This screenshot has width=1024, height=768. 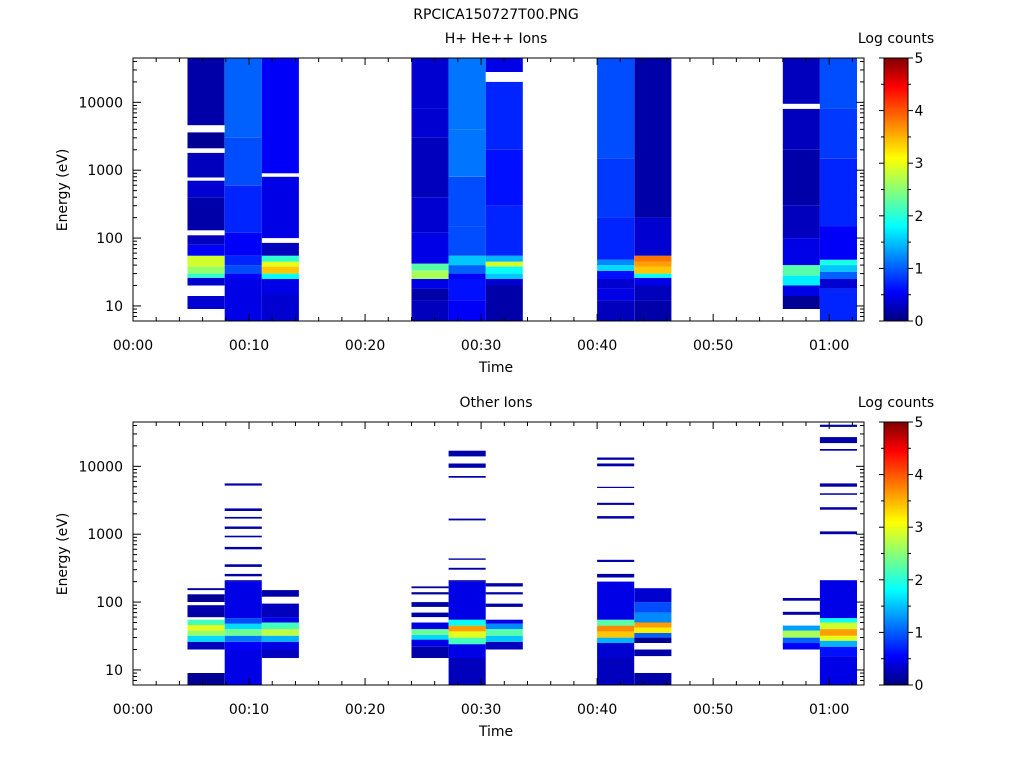 What do you see at coordinates (495, 368) in the screenshot?
I see `x-axis-label: Time` at bounding box center [495, 368].